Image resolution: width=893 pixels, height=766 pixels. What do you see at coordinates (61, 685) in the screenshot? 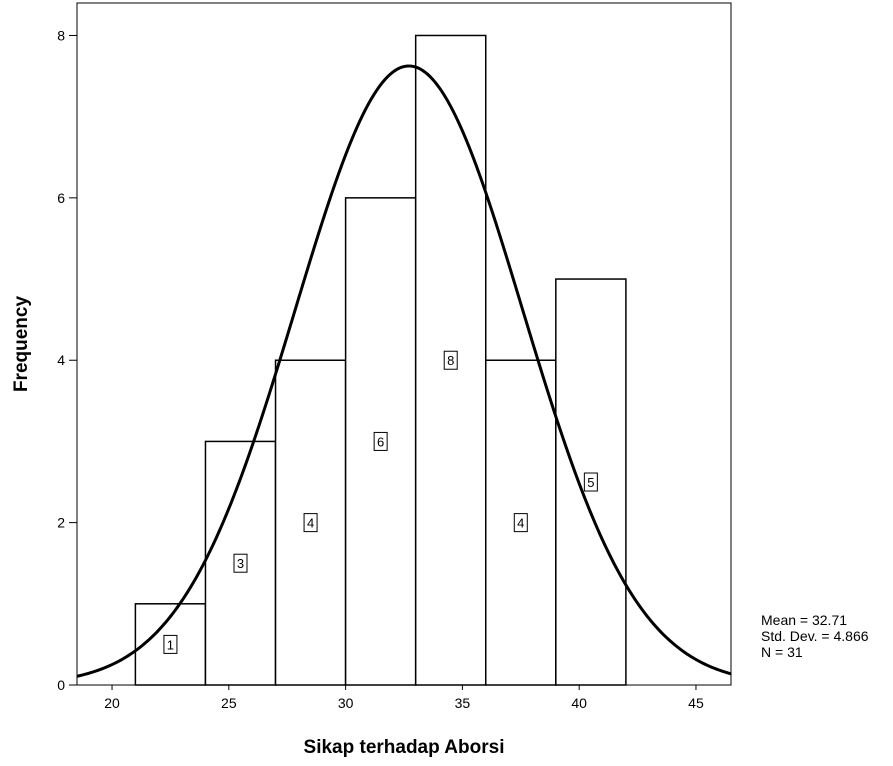
I see `y-tick-label: 0` at bounding box center [61, 685].